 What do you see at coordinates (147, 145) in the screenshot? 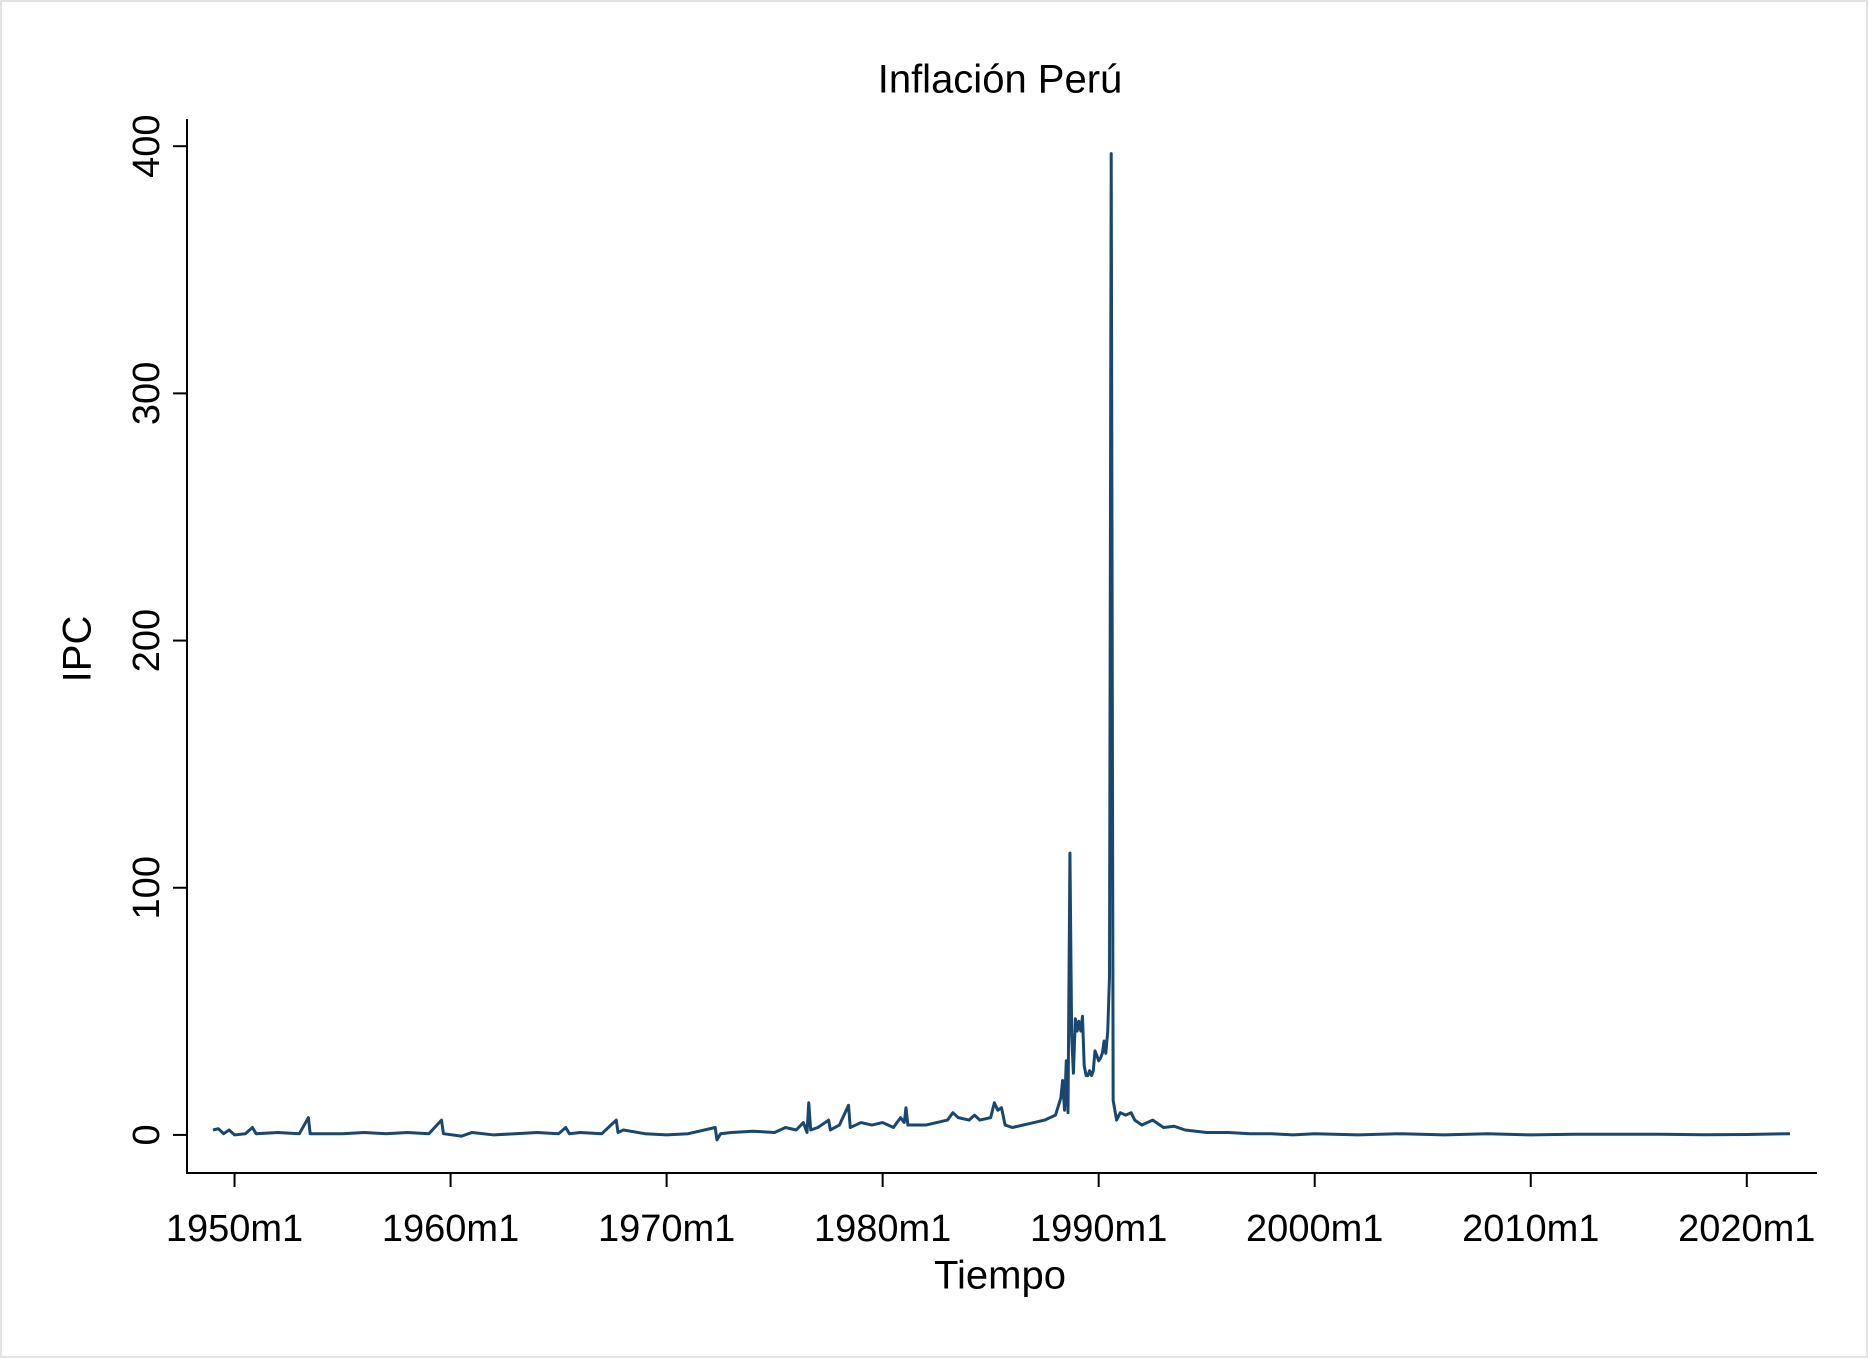
I see `y-tick-label: 400` at bounding box center [147, 145].